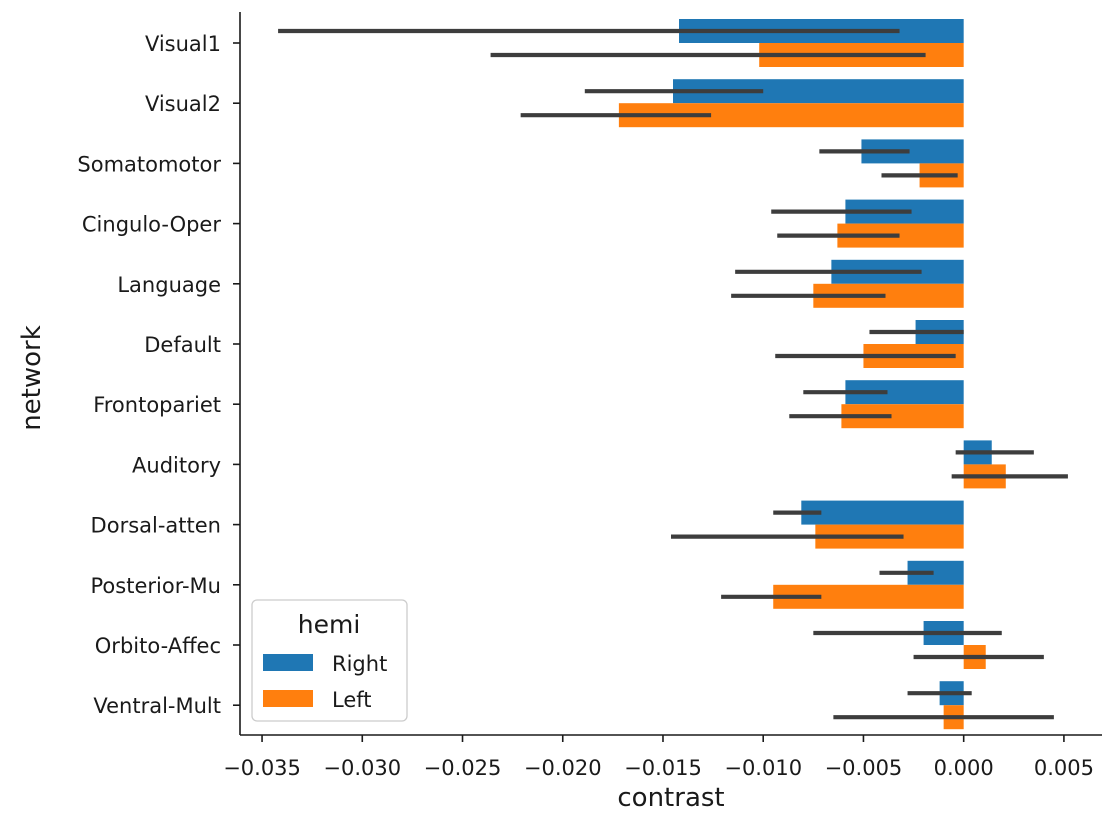  Describe the element at coordinates (329, 624) in the screenshot. I see `legend-title: hemi` at that location.